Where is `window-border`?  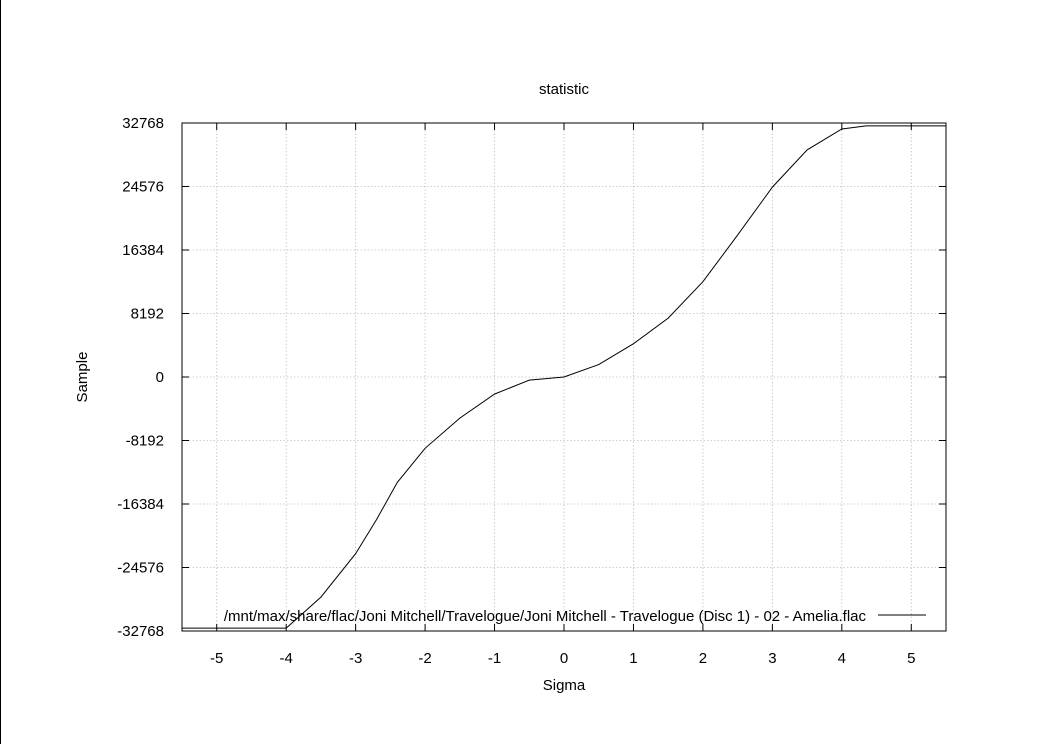
window-border is located at coordinates (0, 372).